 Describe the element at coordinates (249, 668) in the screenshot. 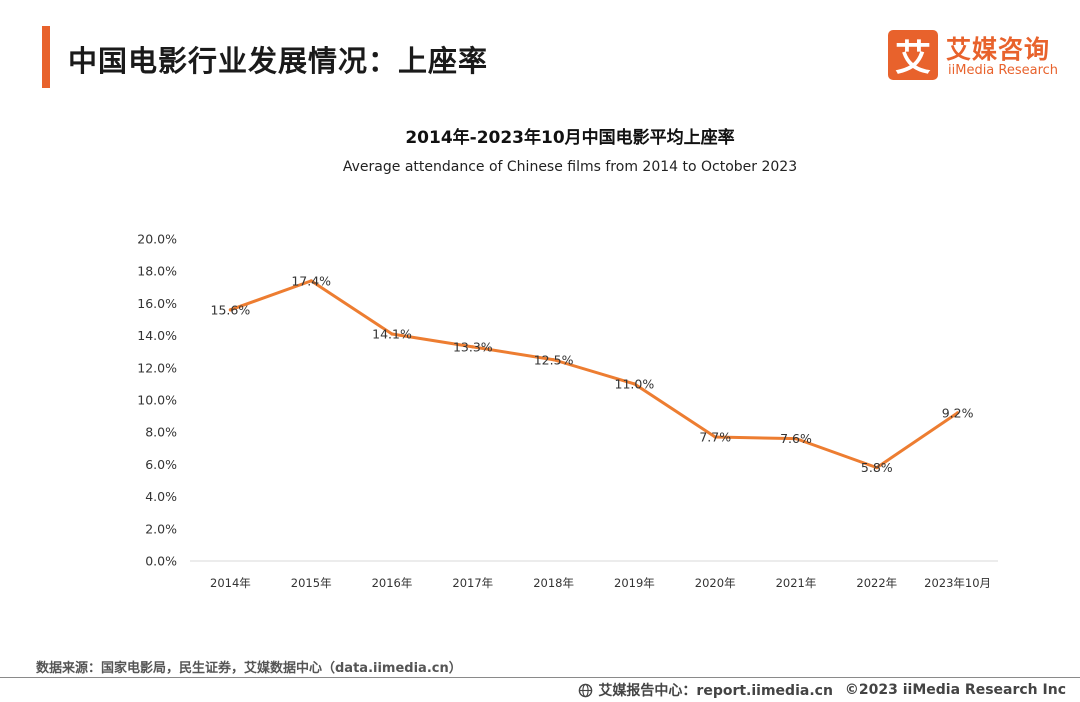

I see `data-source: 数据来源：国家电影局，民生证券，艾媒数据中心（data.iimedia.cn）` at that location.